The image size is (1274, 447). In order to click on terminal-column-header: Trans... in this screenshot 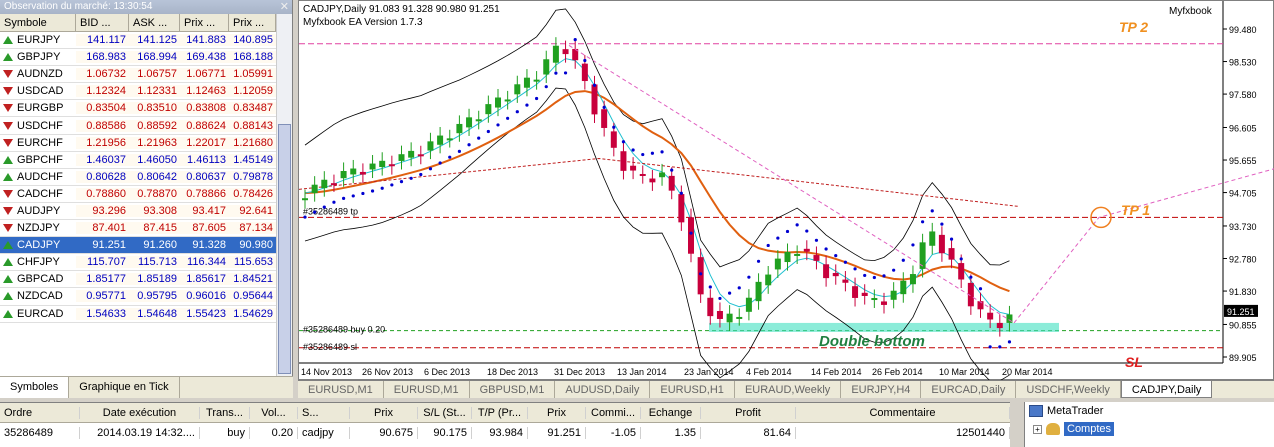, I will do `click(225, 412)`.